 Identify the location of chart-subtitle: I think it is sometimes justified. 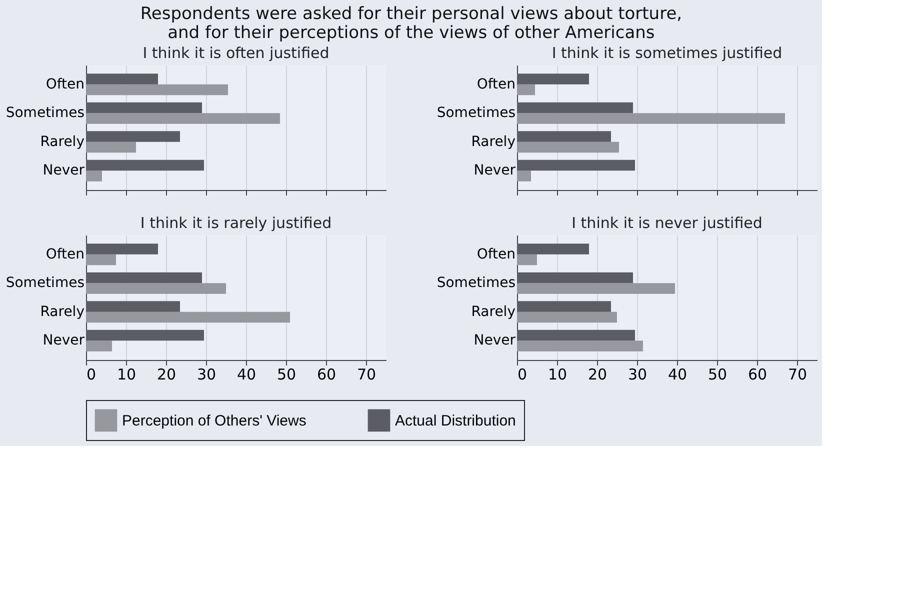
(667, 53).